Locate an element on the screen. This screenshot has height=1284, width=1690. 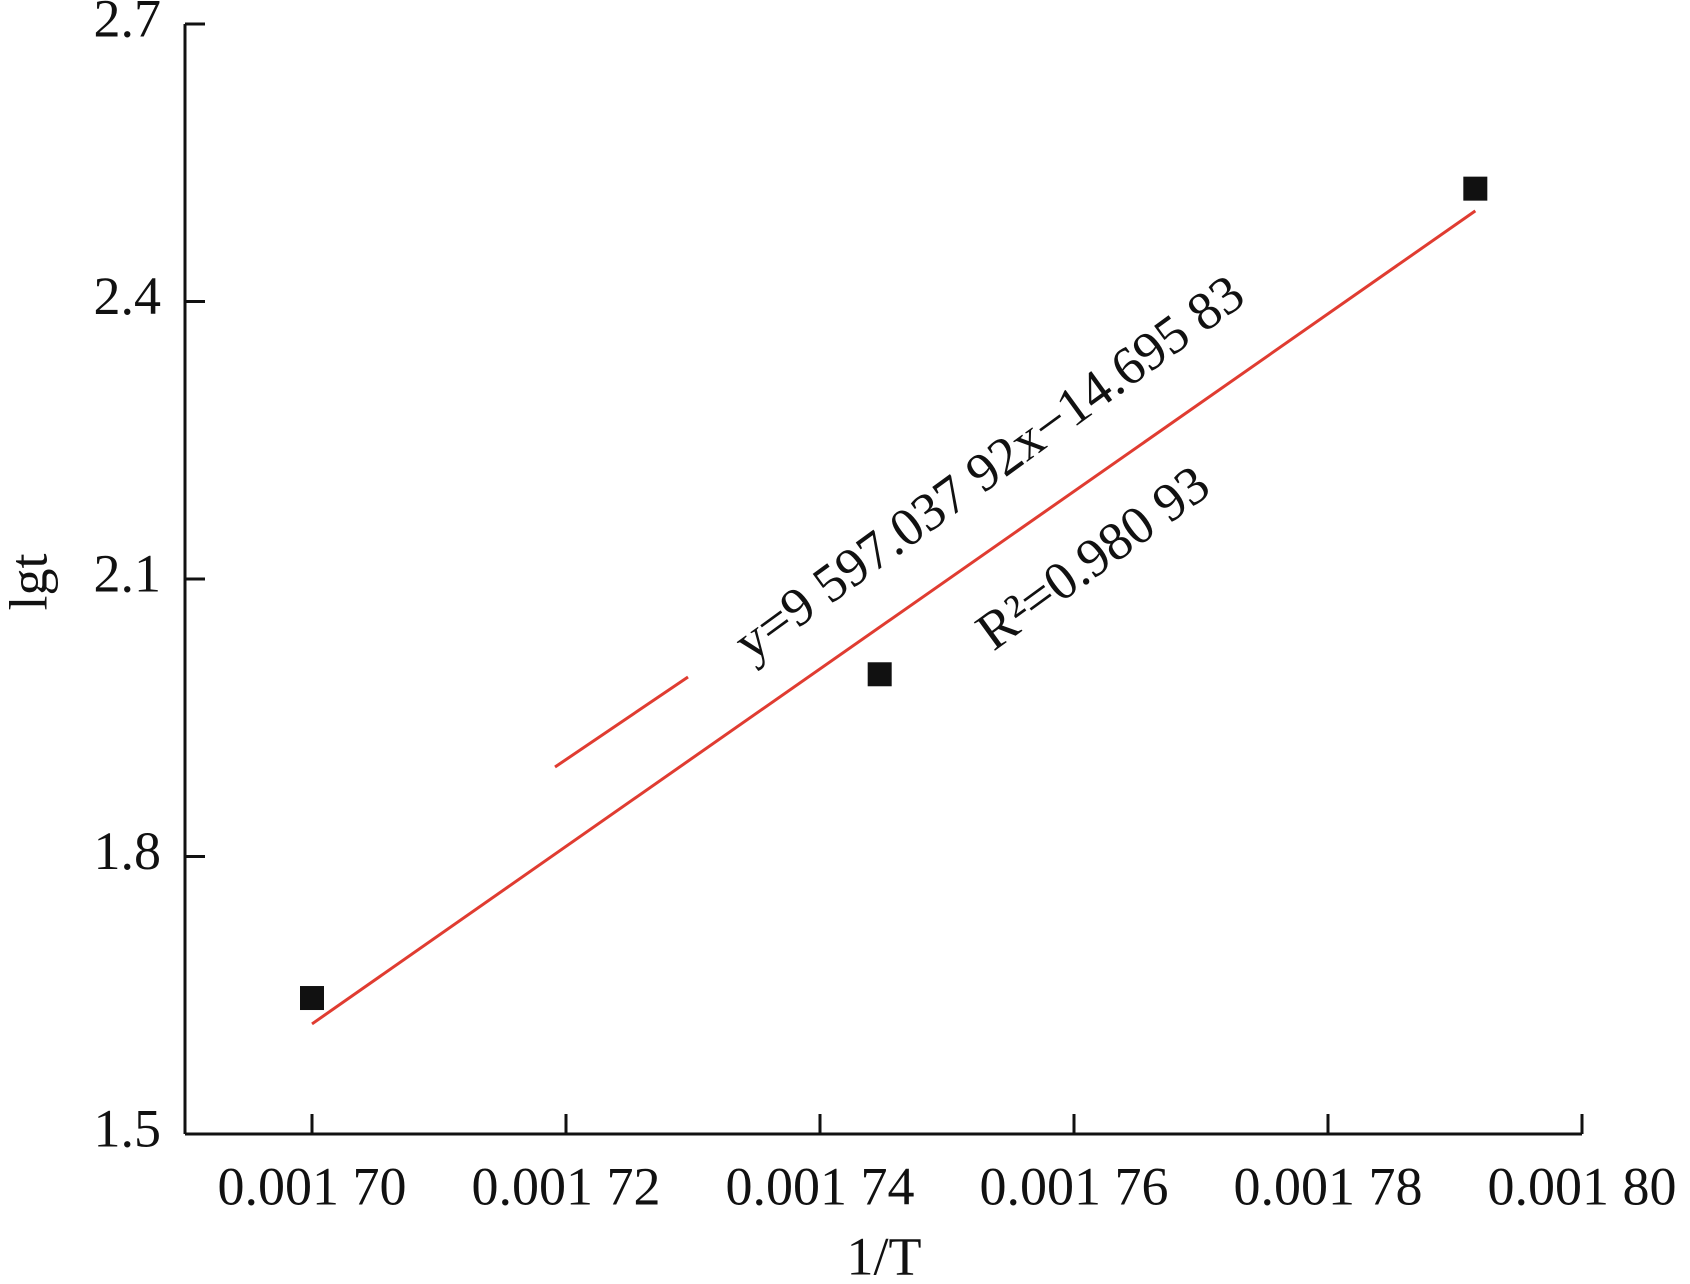
y-tick-label: 2.7 is located at coordinates (128, 24).